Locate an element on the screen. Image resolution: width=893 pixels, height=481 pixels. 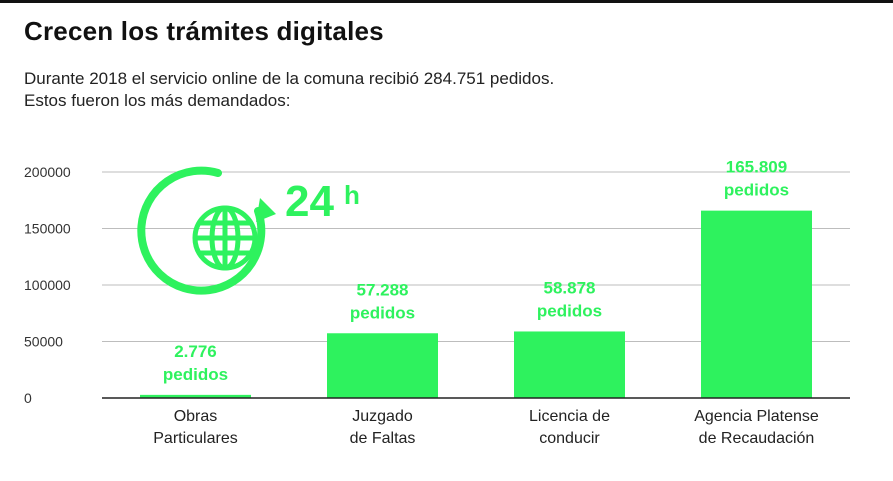
y-tick-label: 50000 is located at coordinates (43, 342).